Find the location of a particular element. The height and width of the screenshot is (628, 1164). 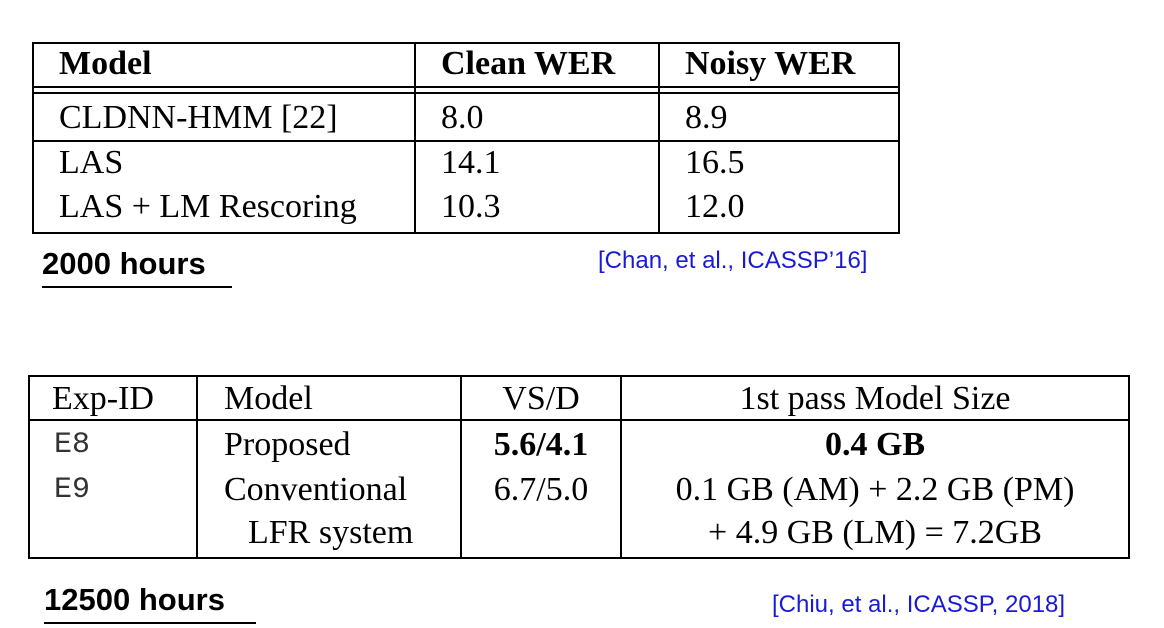

table-cell: Conventional is located at coordinates (316, 489).